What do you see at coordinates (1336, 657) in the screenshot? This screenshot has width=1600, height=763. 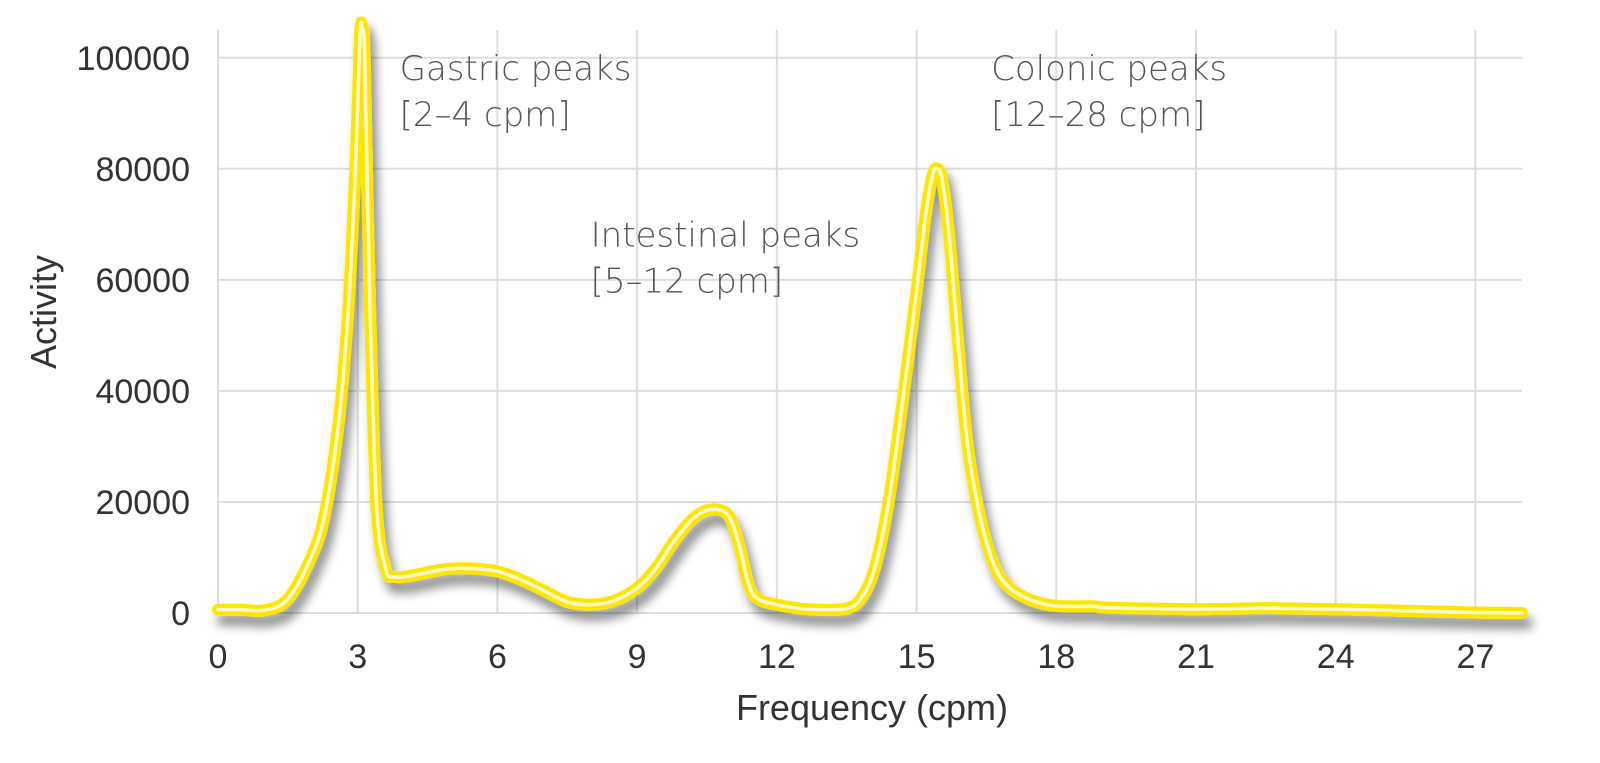 I see `x-tick-label: 24` at bounding box center [1336, 657].